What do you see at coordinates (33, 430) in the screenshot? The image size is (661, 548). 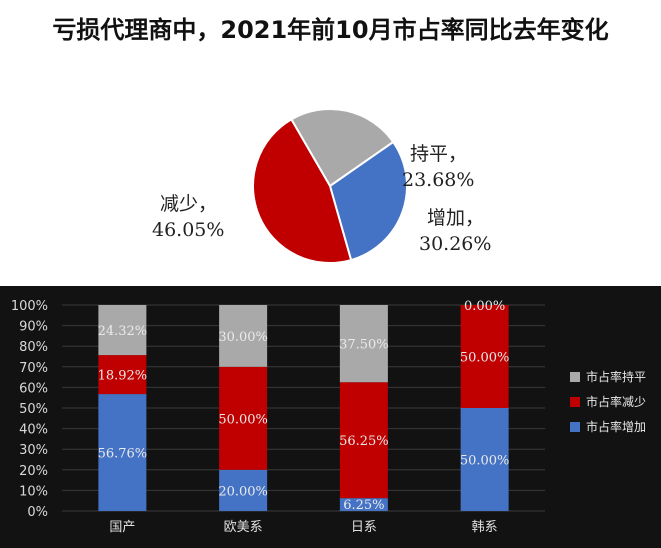 I see `y-tick-label: 40%` at bounding box center [33, 430].